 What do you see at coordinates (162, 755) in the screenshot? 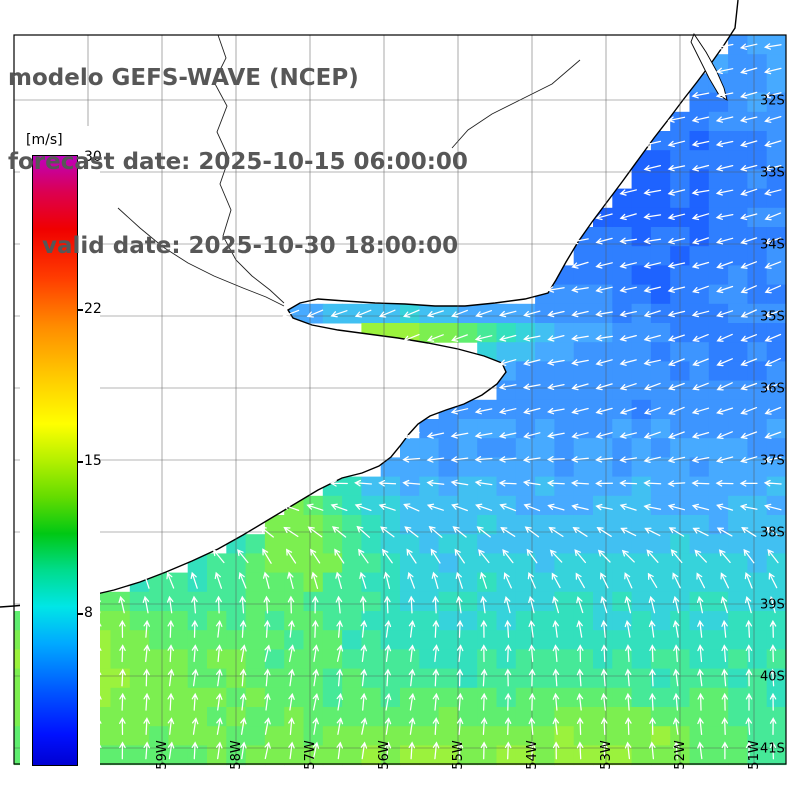
I see `lon-label: 59W` at bounding box center [162, 755].